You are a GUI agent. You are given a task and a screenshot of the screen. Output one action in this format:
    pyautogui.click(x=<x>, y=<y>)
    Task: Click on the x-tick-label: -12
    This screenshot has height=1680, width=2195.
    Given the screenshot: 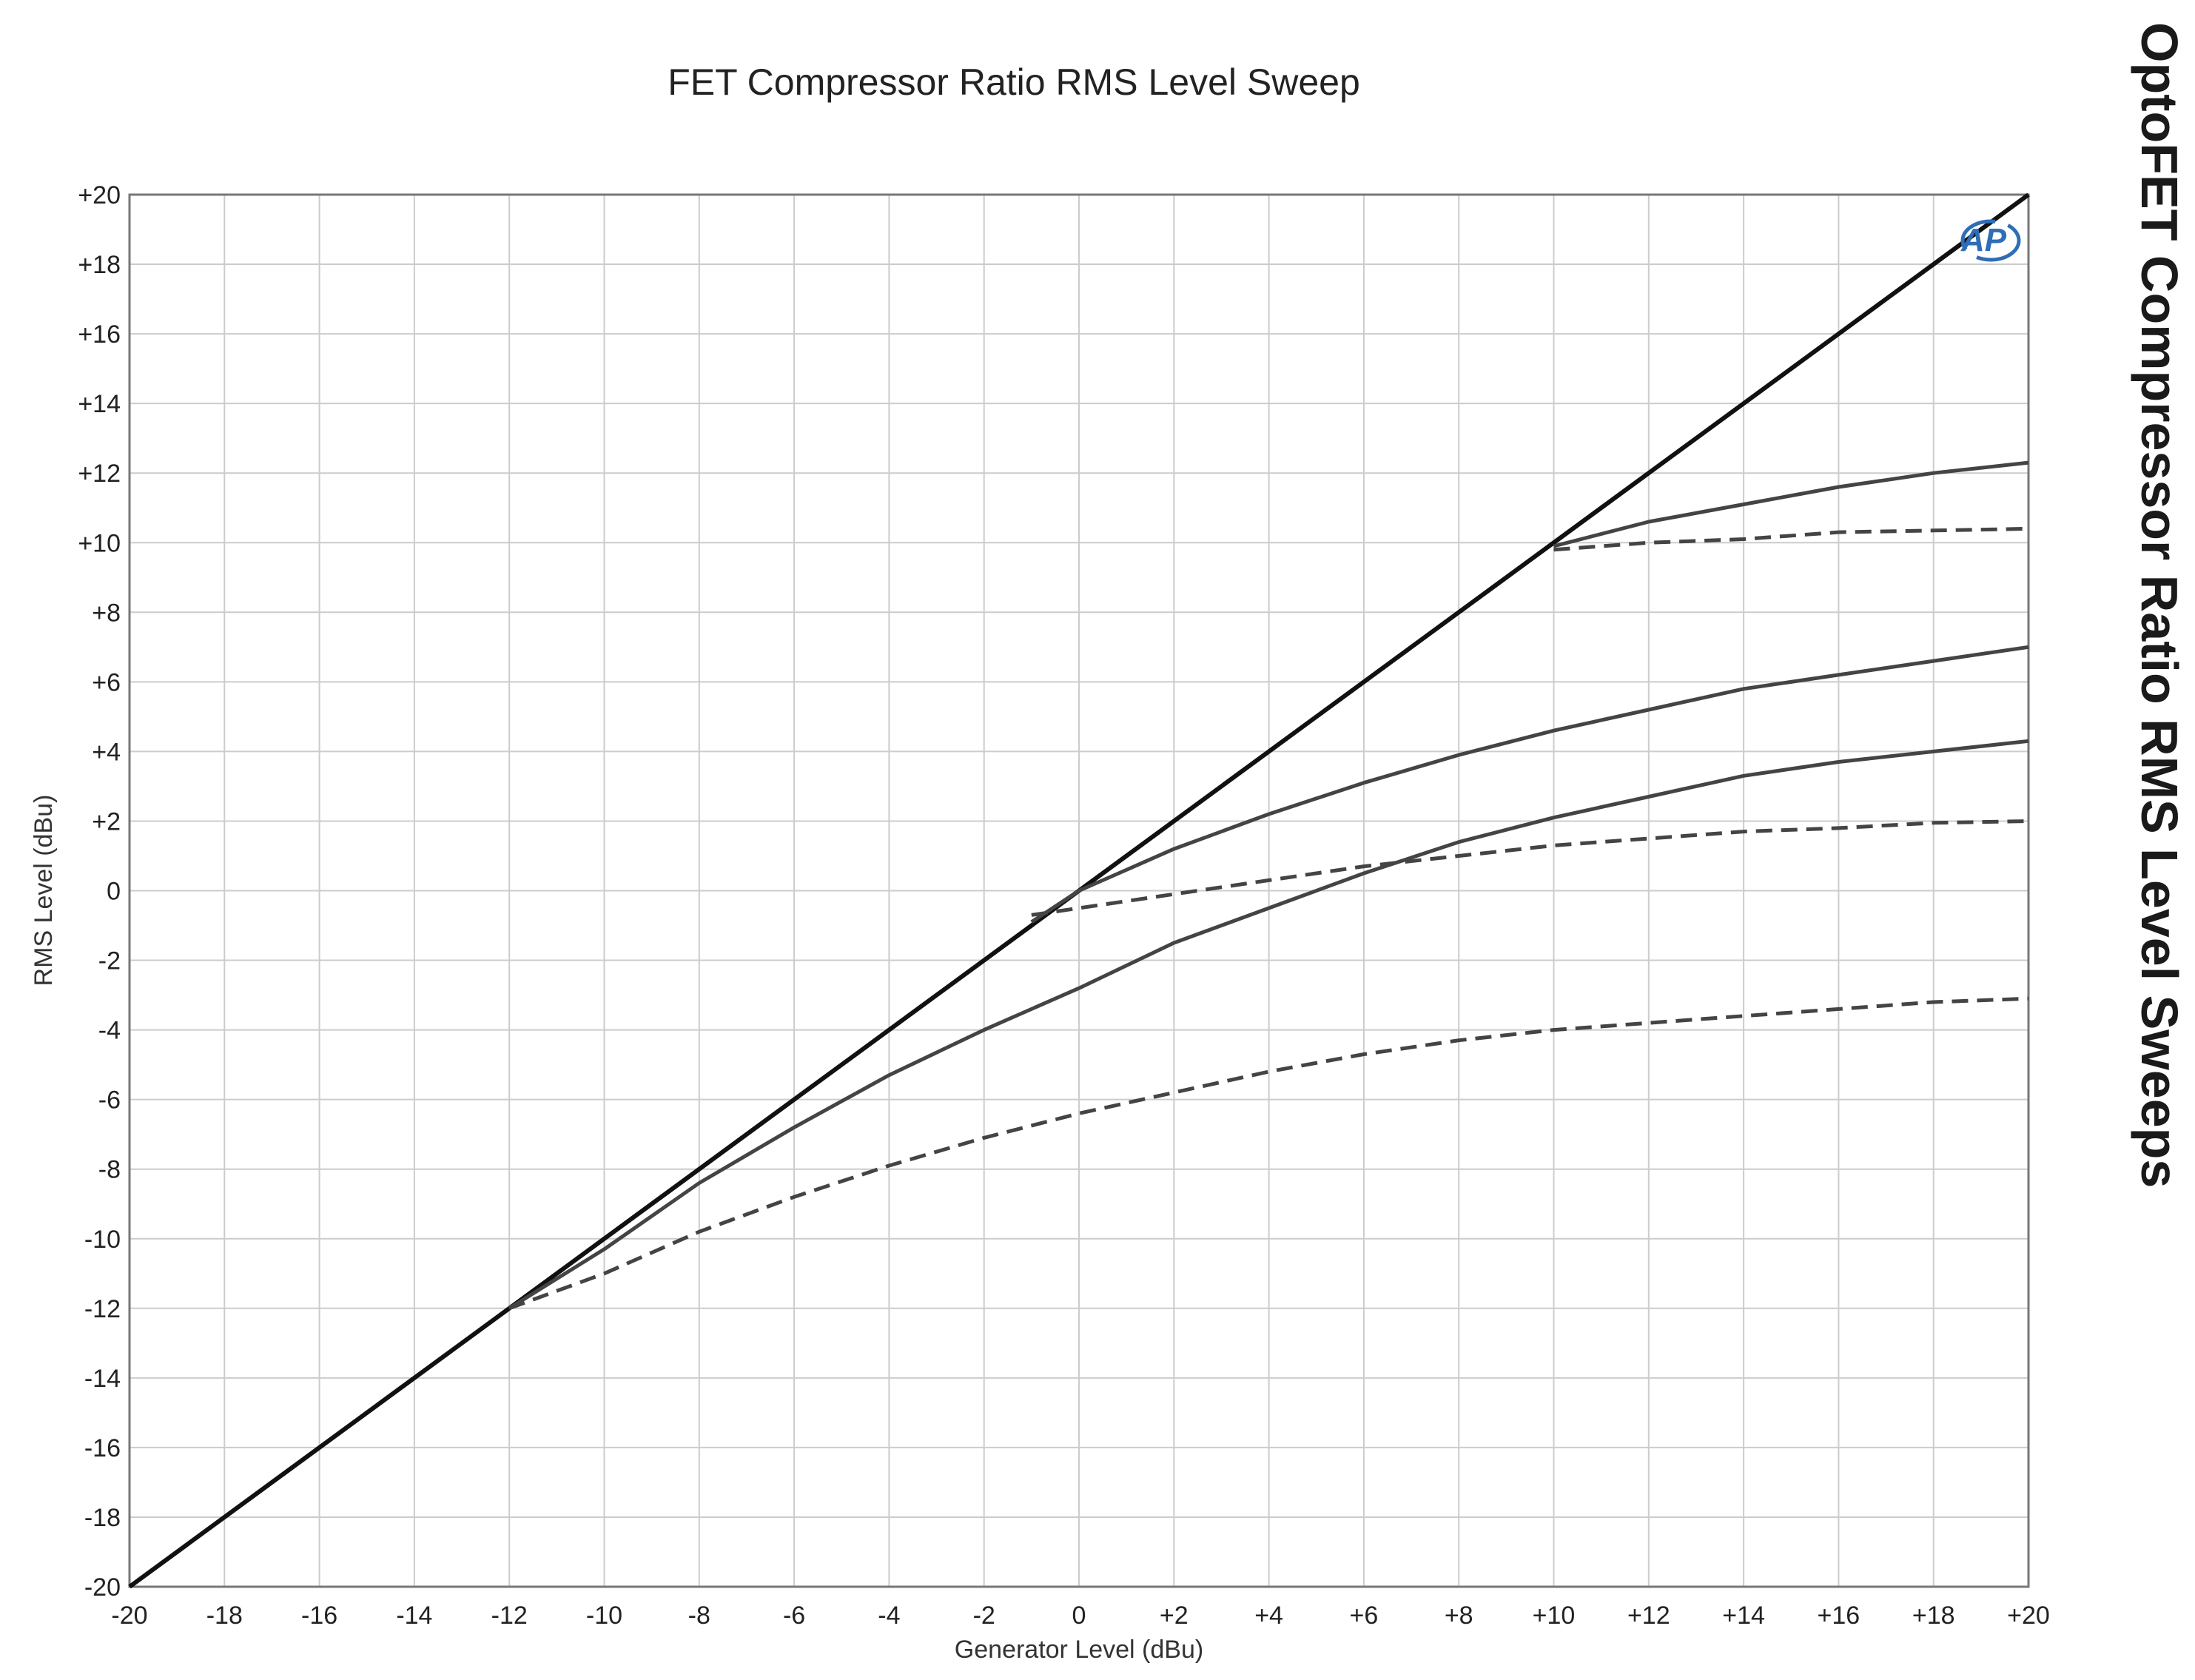 What is the action you would take?
    pyautogui.click(x=509, y=1616)
    